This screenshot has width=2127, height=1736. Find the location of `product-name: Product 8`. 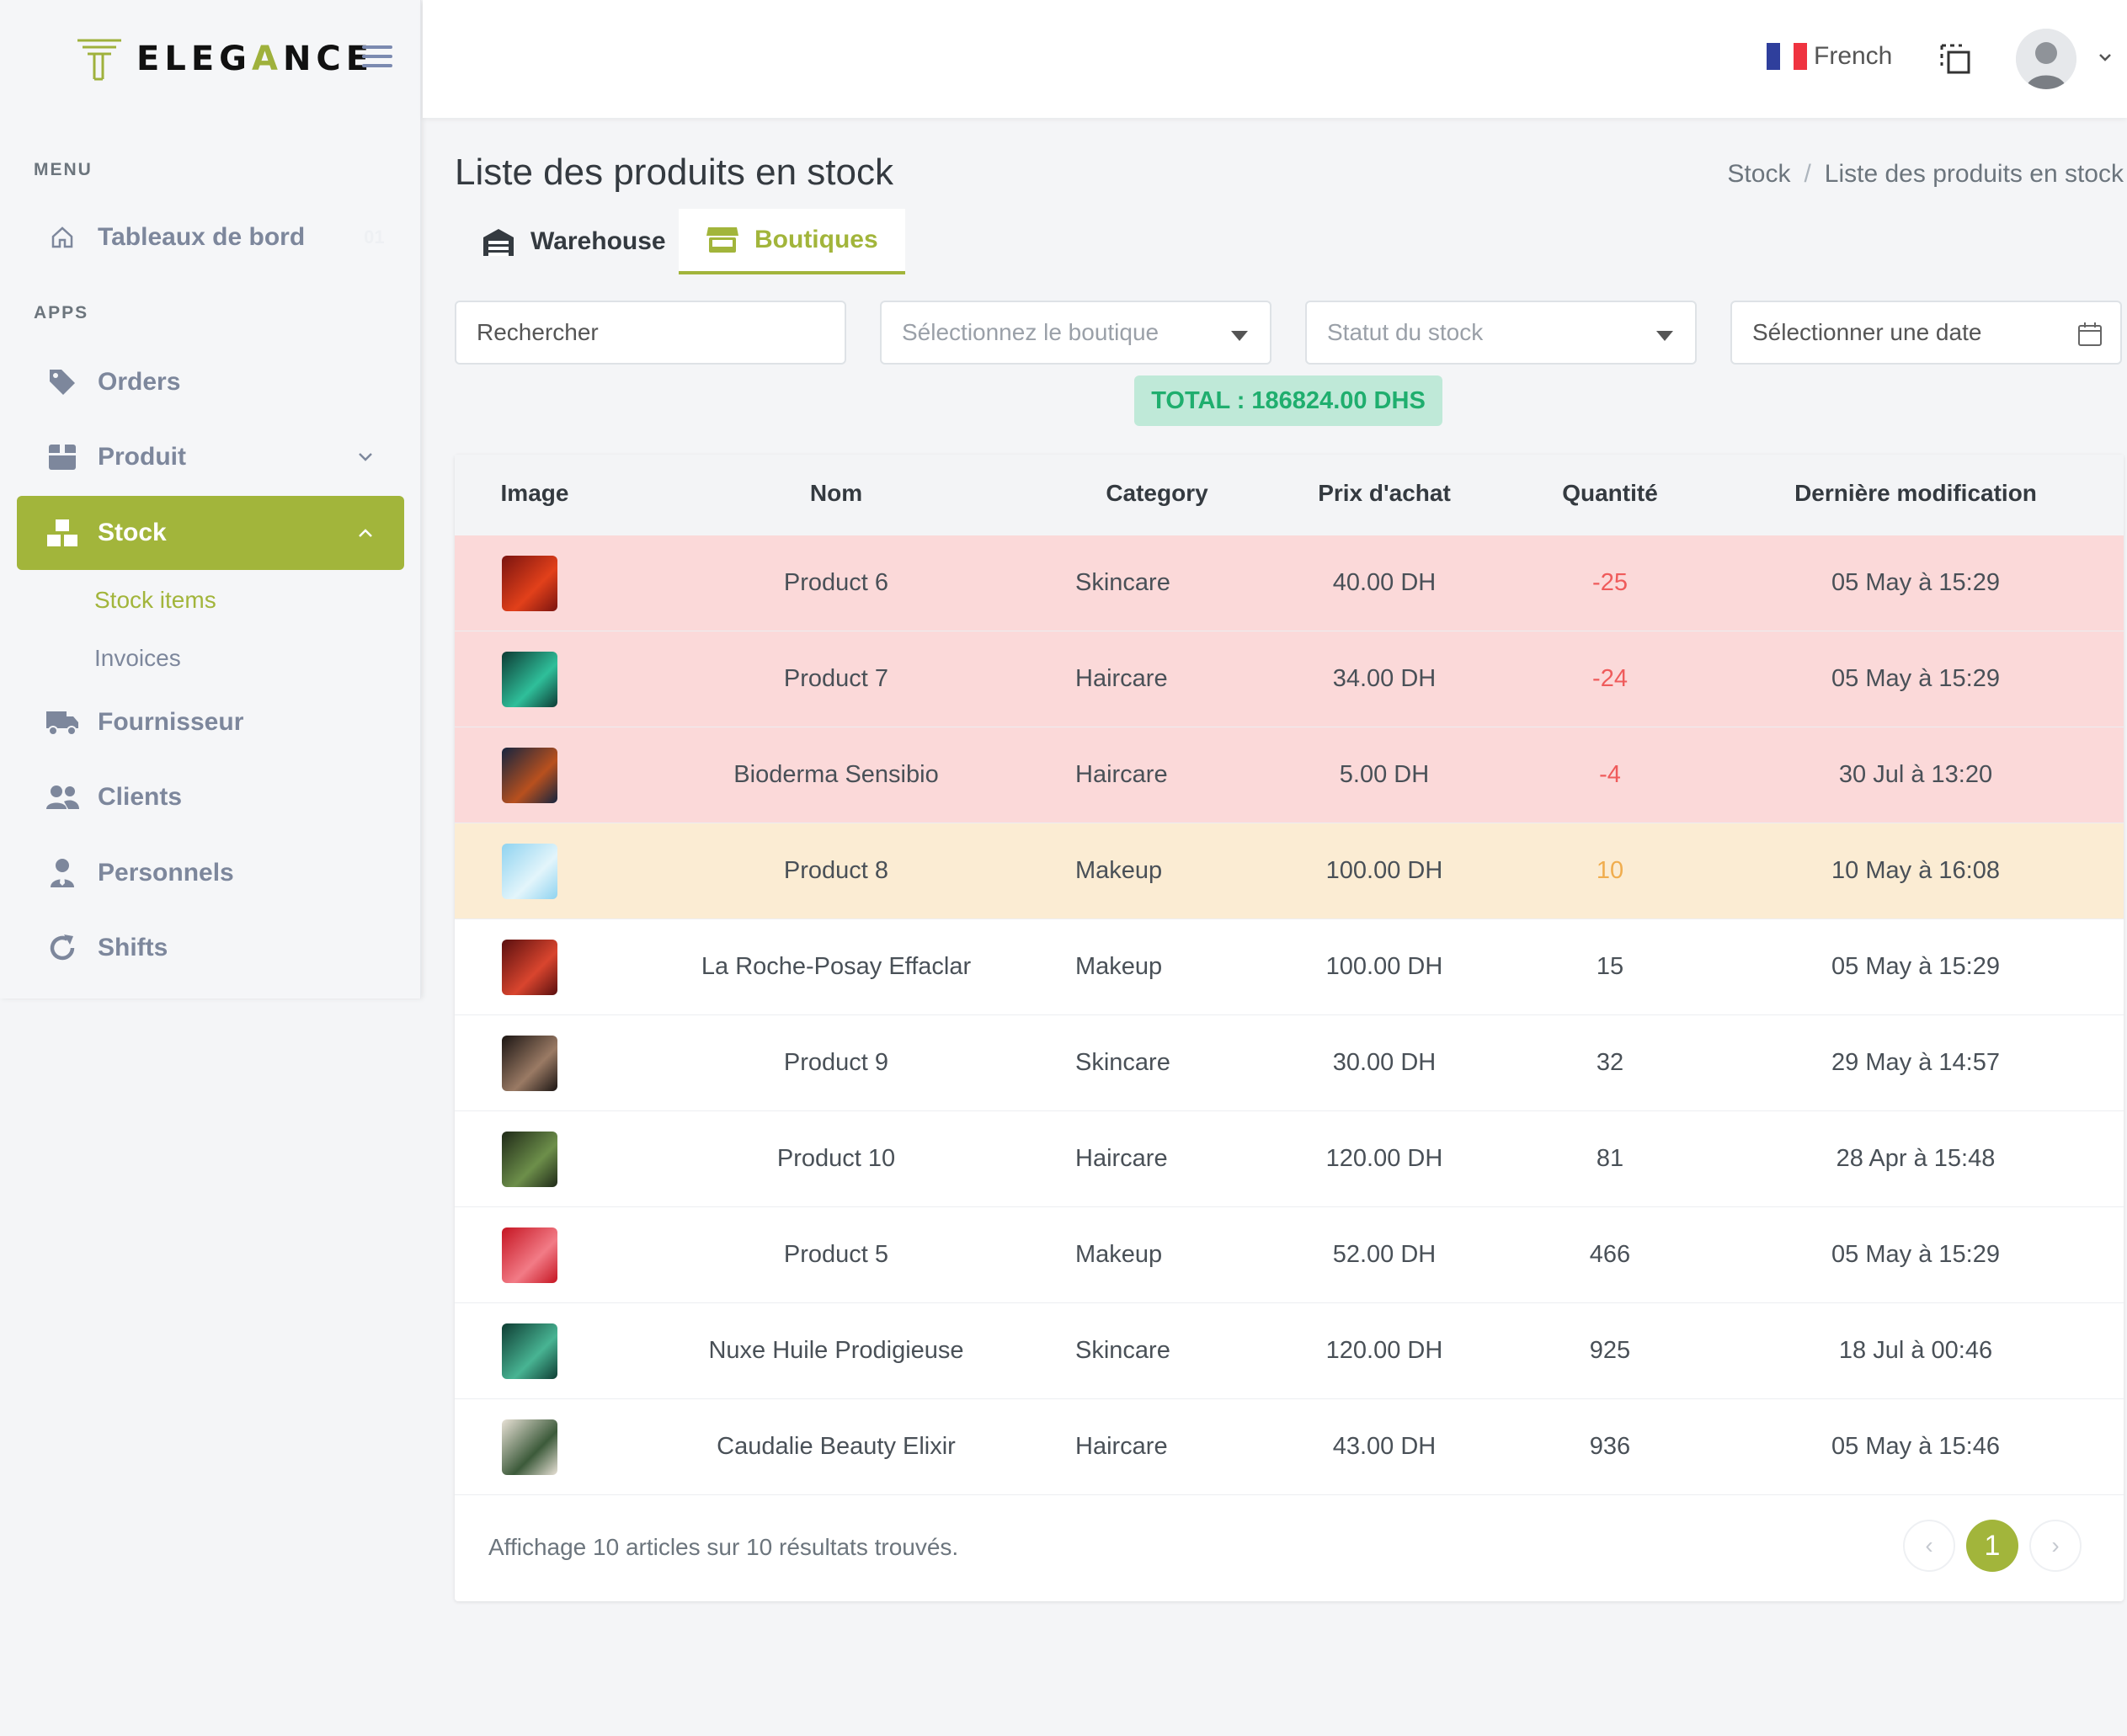

product-name: Product 8 is located at coordinates (836, 870).